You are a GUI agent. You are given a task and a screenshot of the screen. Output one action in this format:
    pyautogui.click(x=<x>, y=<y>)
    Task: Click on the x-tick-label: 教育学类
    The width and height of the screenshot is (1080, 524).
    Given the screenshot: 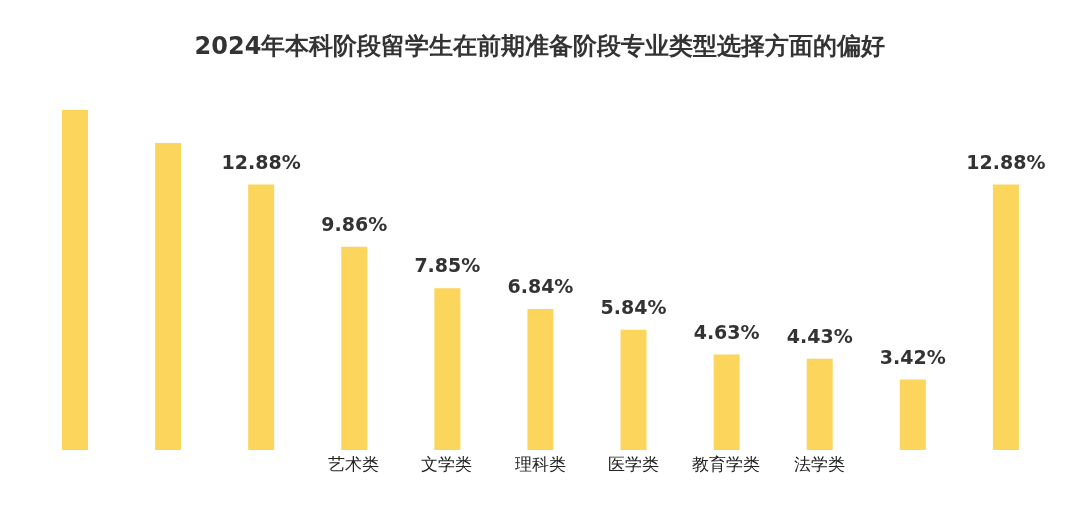 What is the action you would take?
    pyautogui.click(x=726, y=464)
    